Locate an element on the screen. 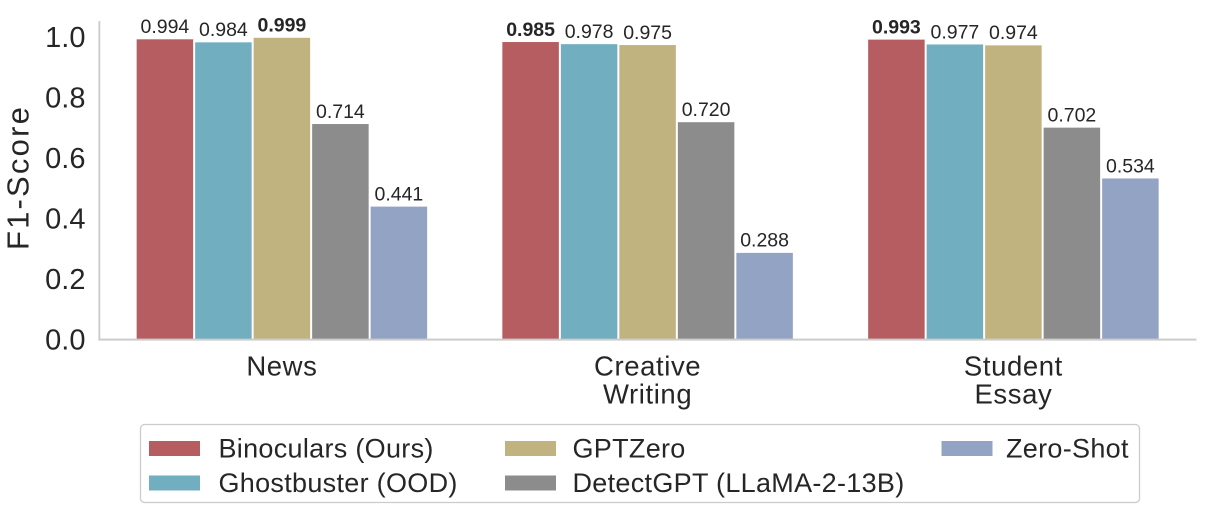 This screenshot has height=527, width=1213. svg-text: 0.994 is located at coordinates (164, 27).